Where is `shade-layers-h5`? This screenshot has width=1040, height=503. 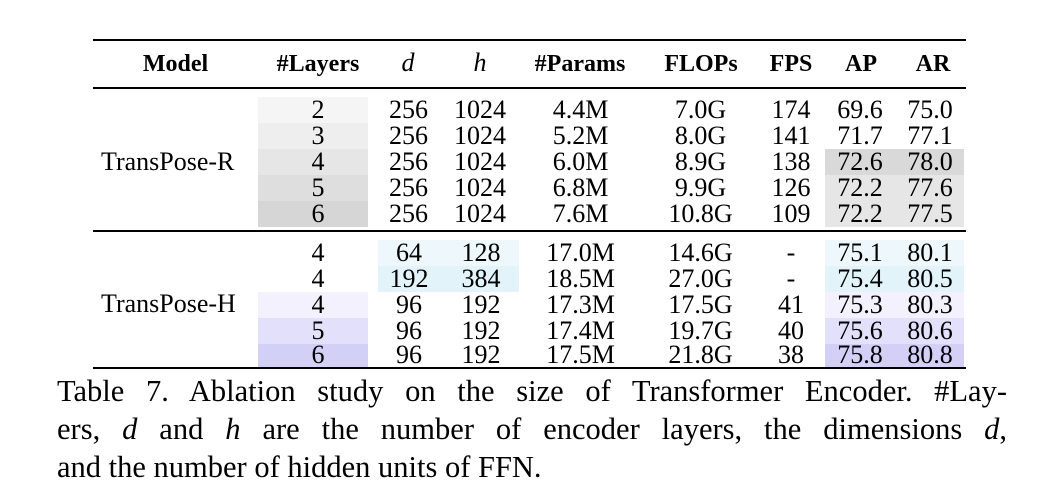 shade-layers-h5 is located at coordinates (313, 355).